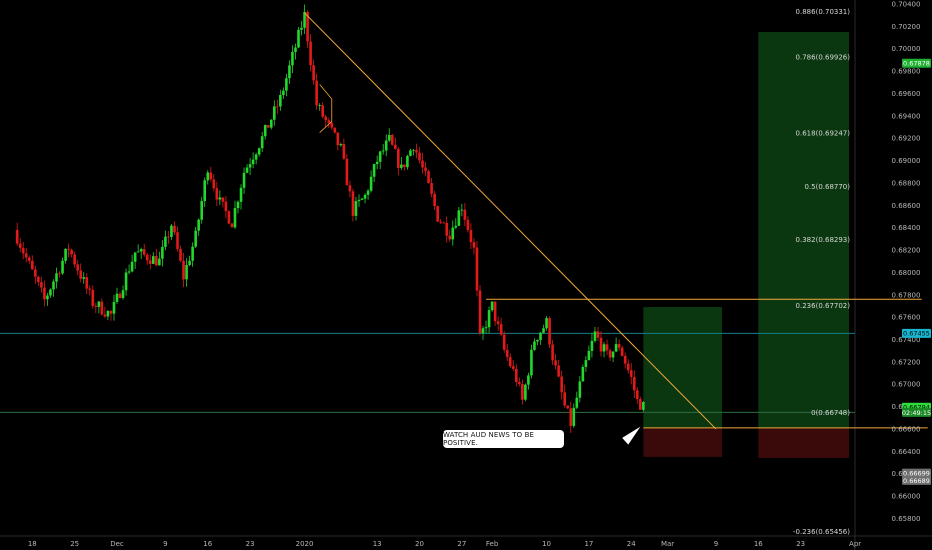  I want to click on price-tick-23: 0.65800, so click(906, 519).